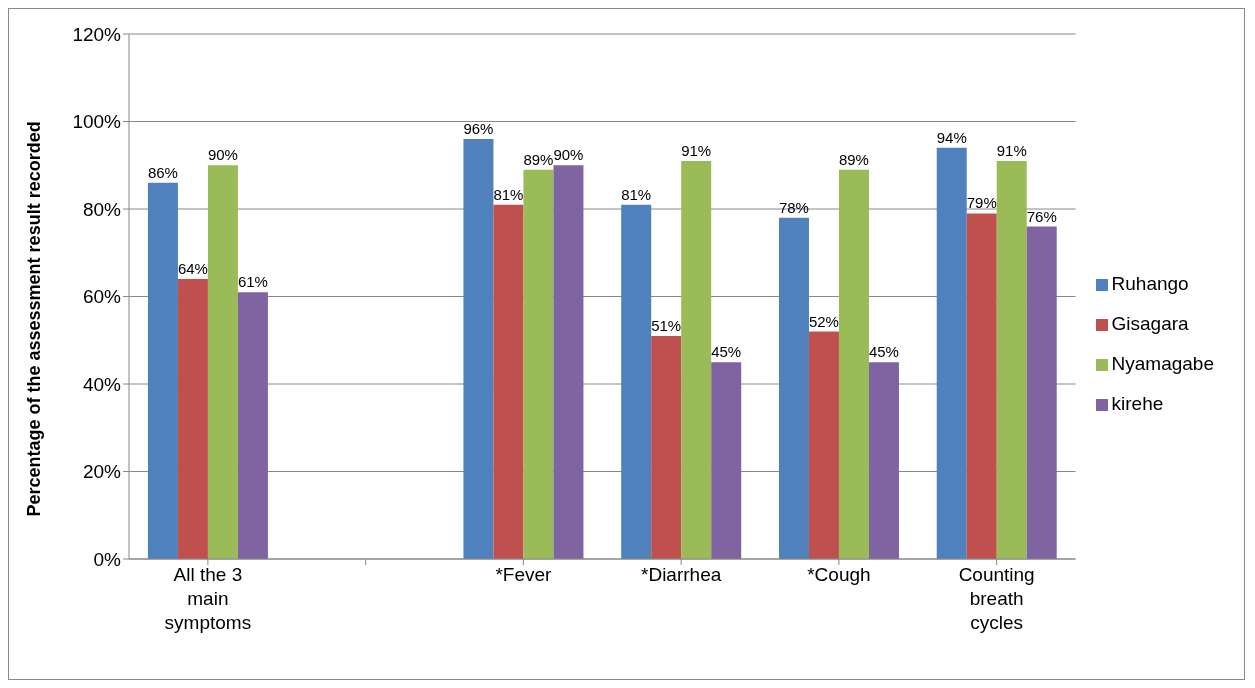  What do you see at coordinates (981, 203) in the screenshot?
I see `data-label: 79%` at bounding box center [981, 203].